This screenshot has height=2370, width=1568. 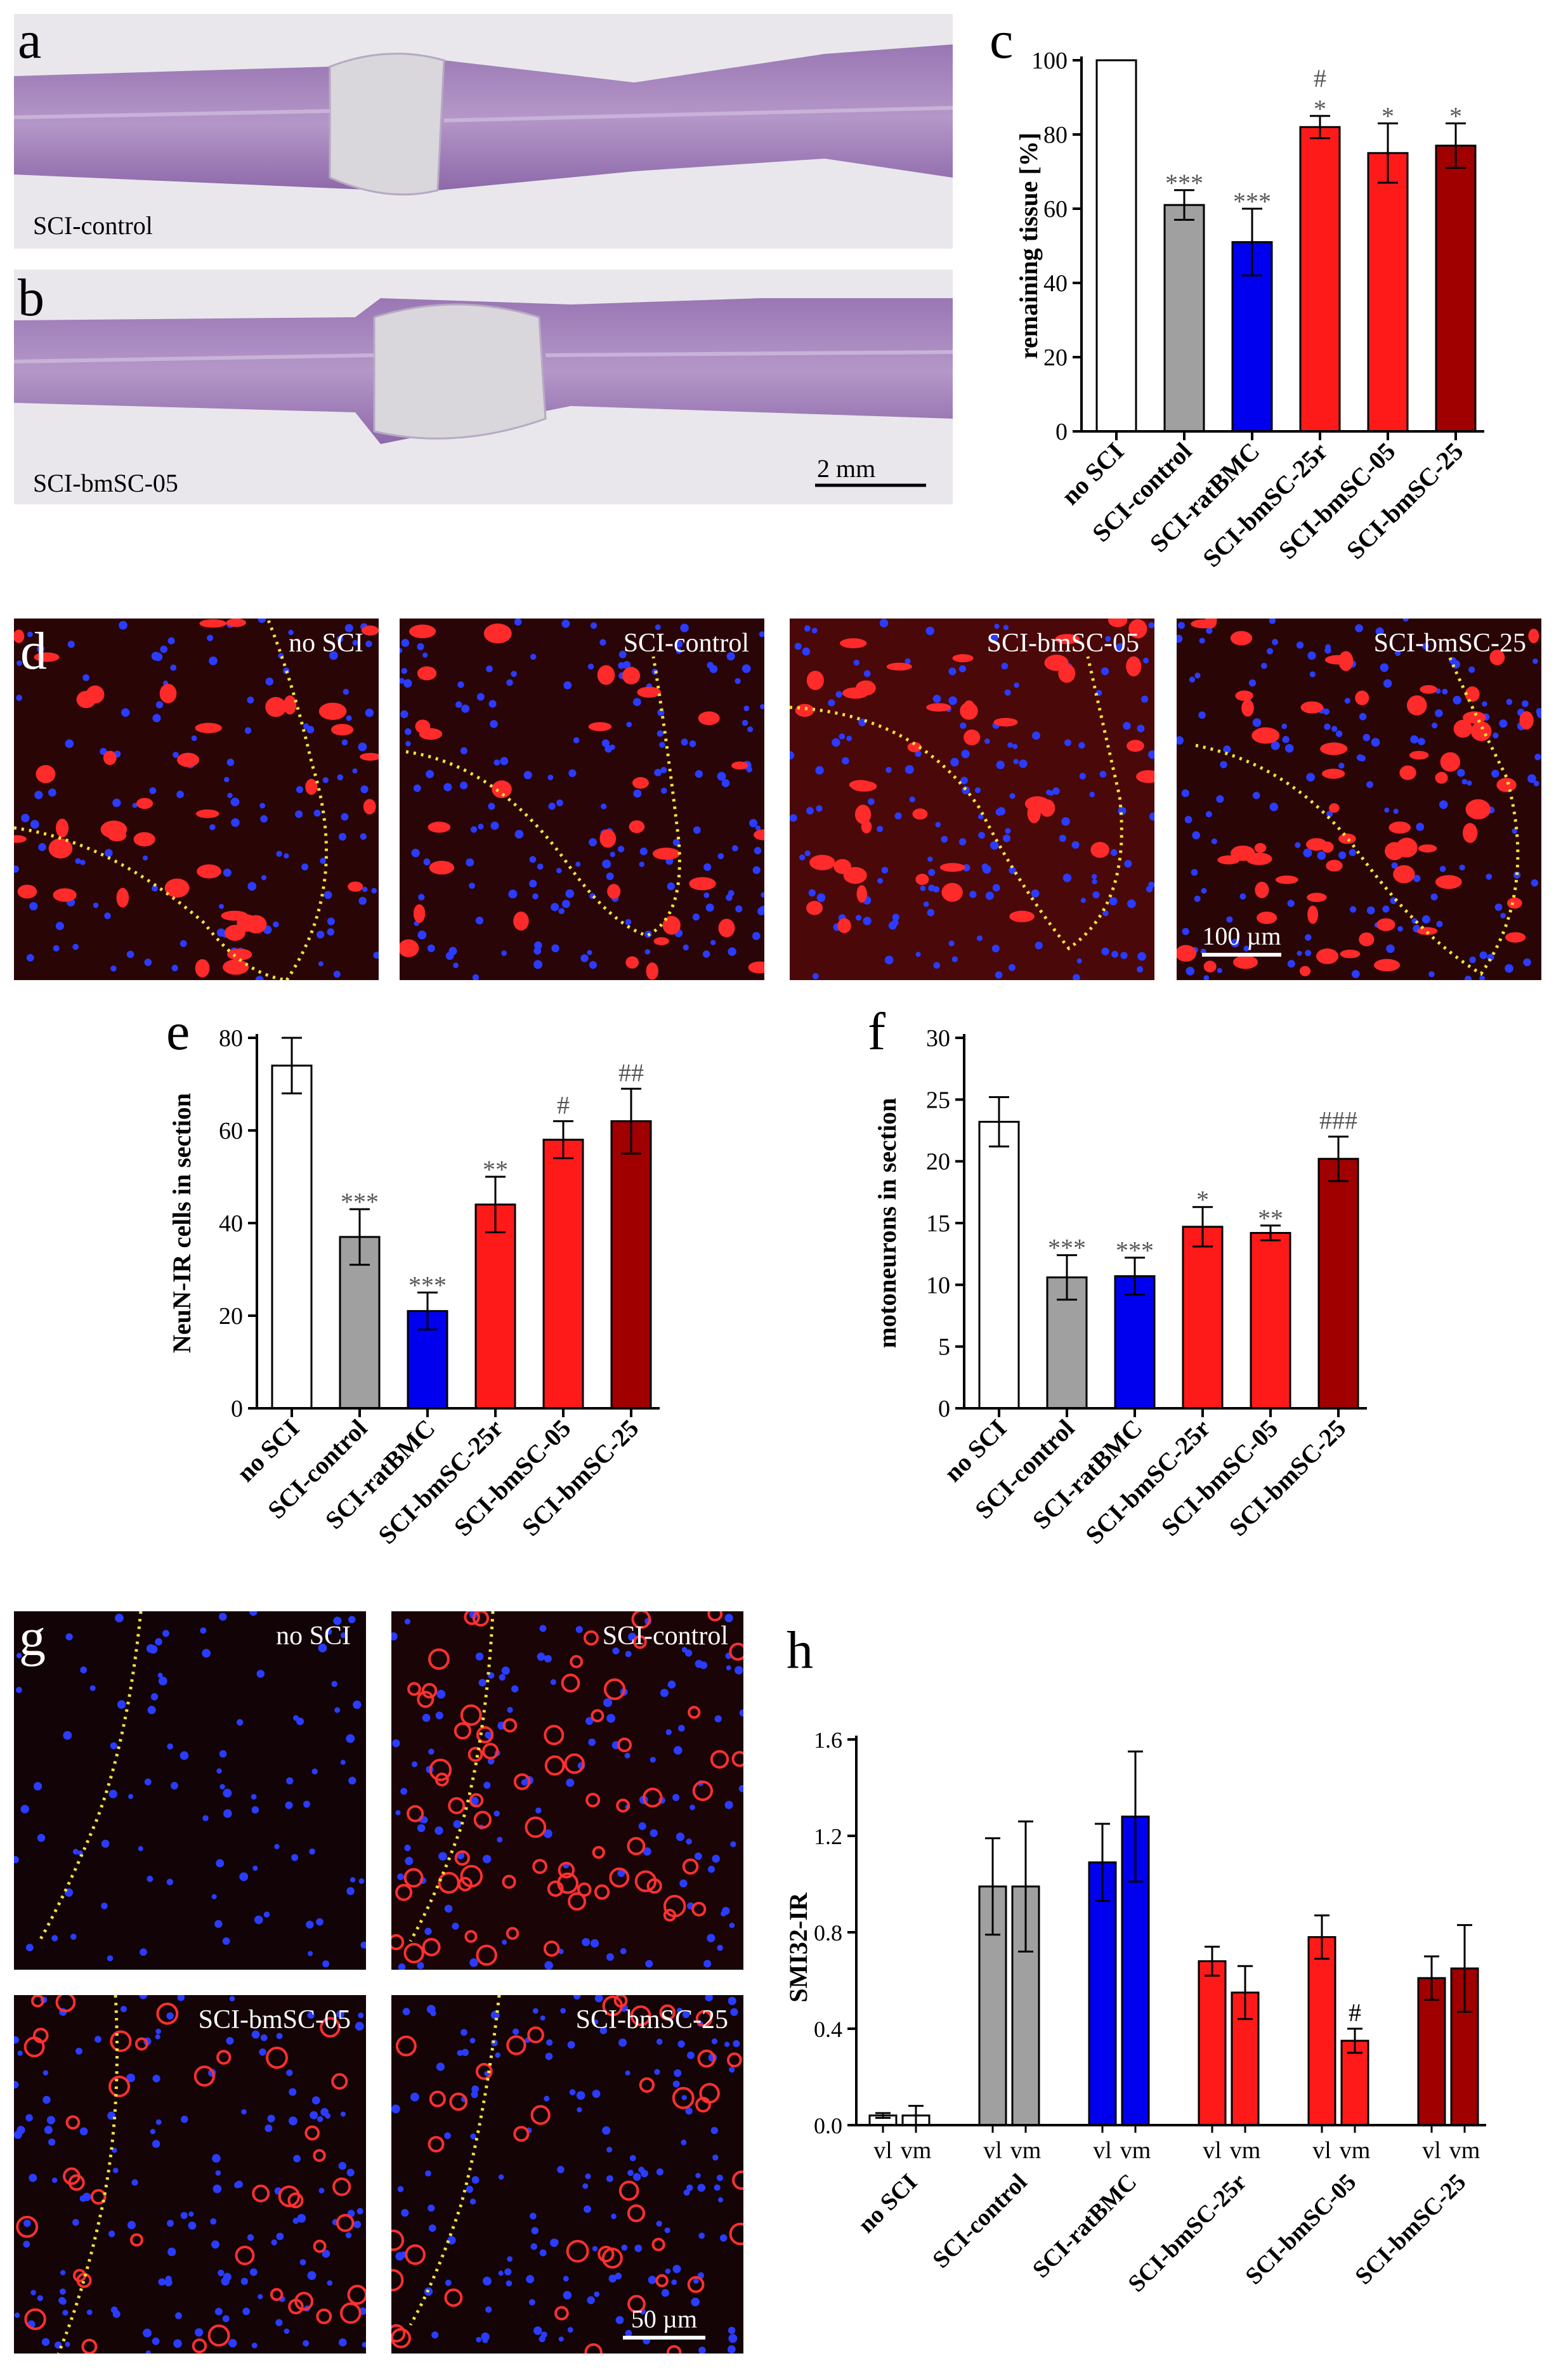 I want to click on sublabel: vl, so click(x=992, y=2150).